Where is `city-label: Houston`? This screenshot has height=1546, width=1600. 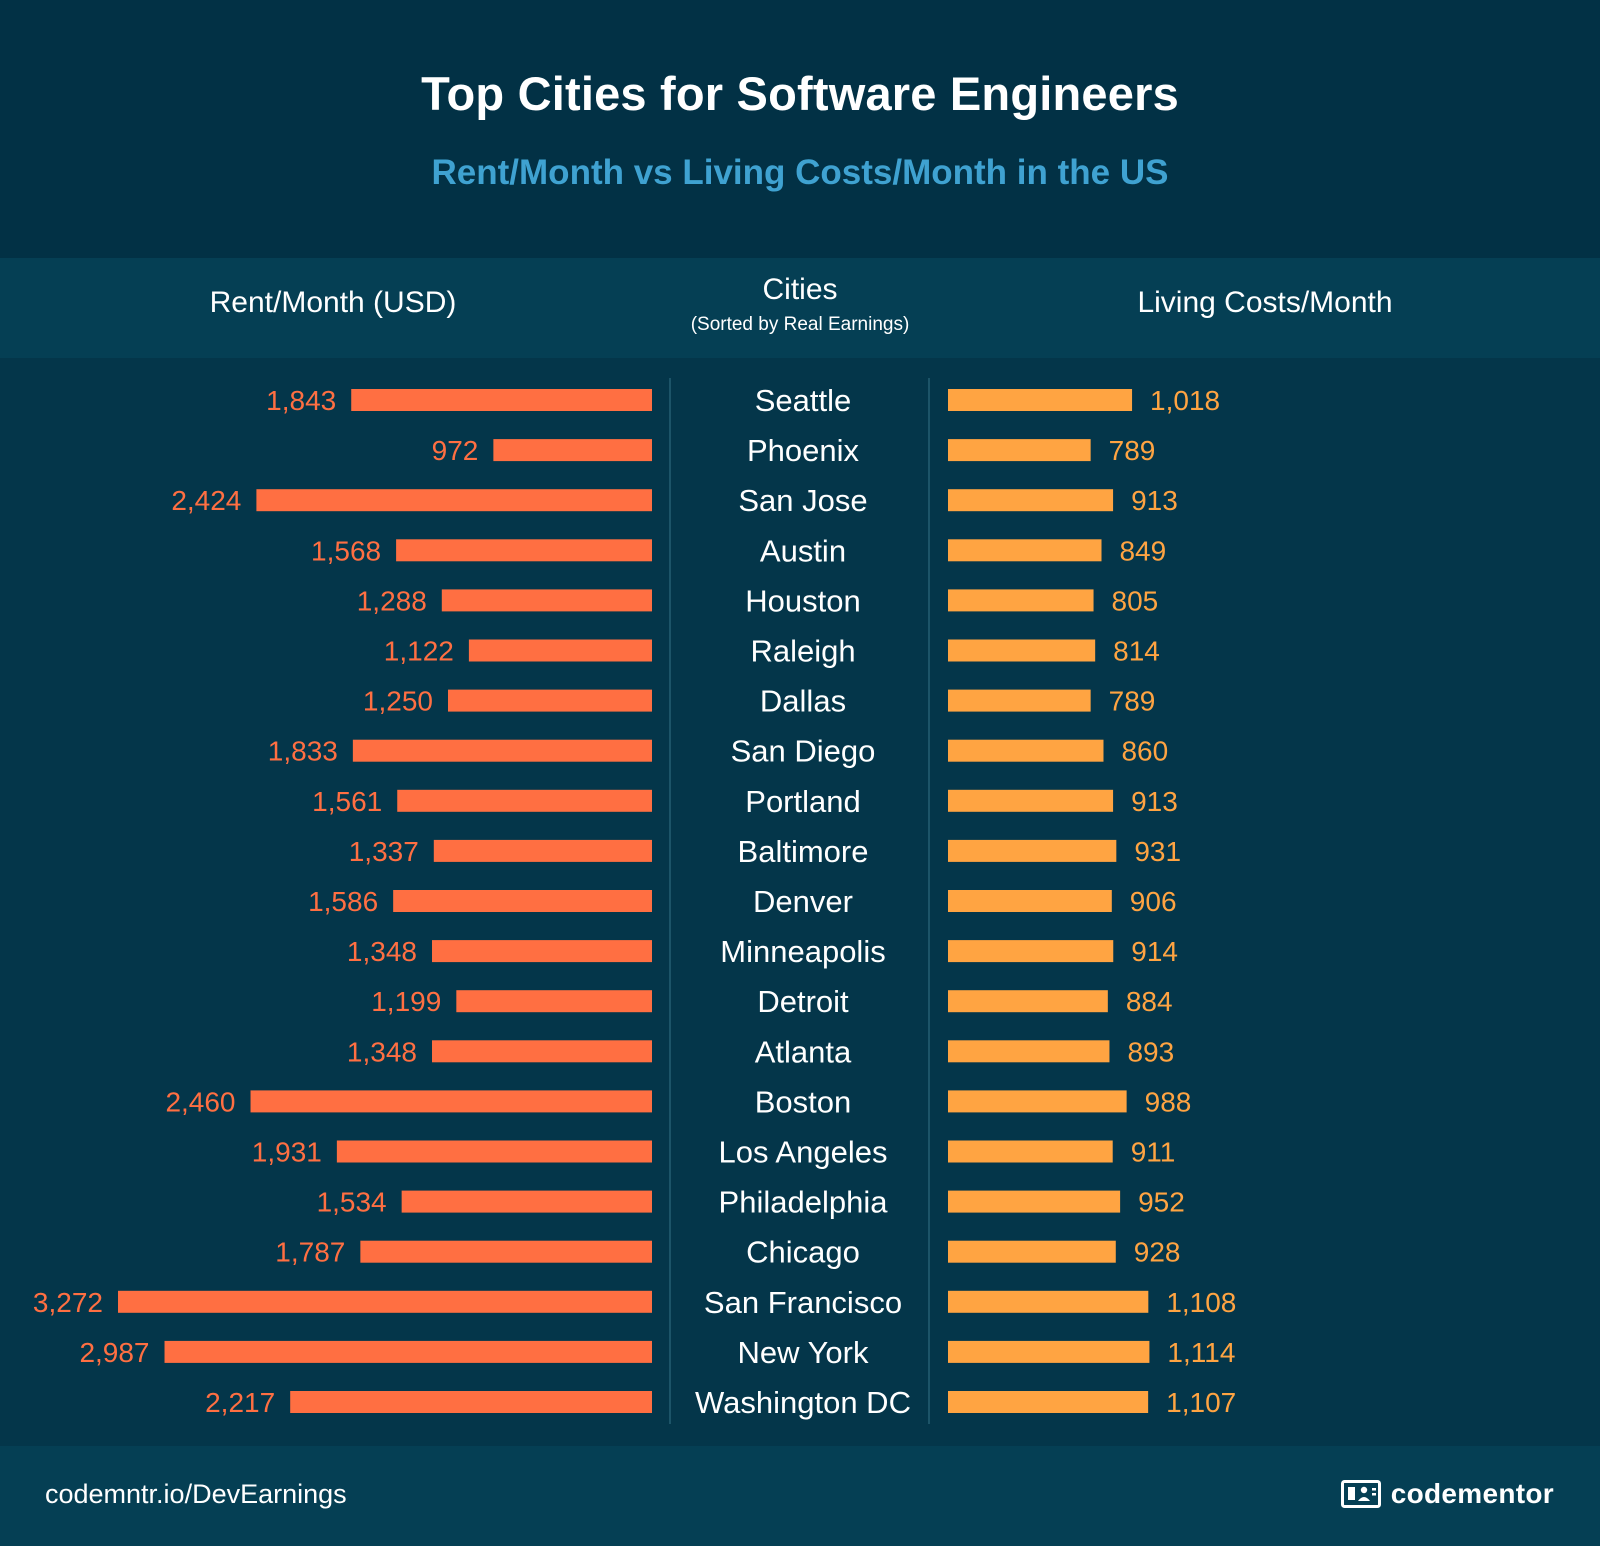 city-label: Houston is located at coordinates (802, 600).